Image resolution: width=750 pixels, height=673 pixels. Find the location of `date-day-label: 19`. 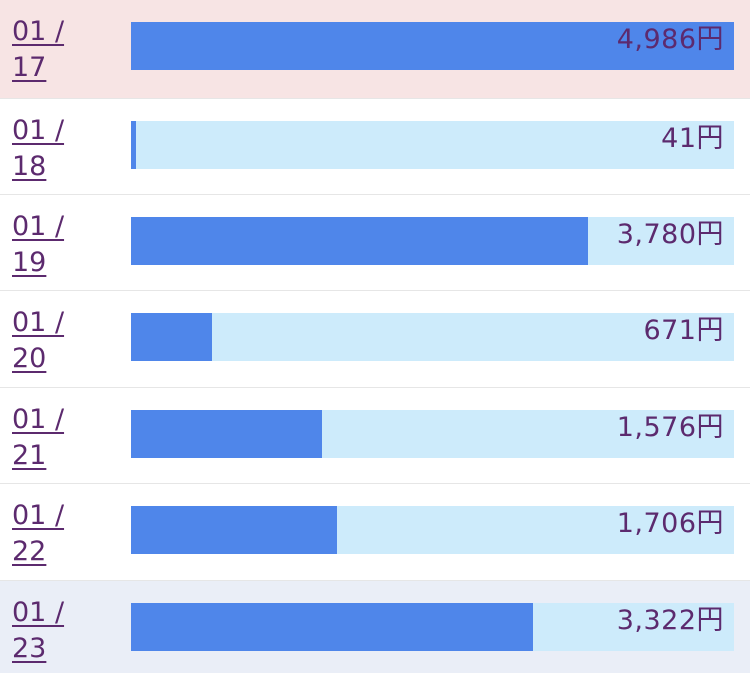

date-day-label: 19 is located at coordinates (29, 262).